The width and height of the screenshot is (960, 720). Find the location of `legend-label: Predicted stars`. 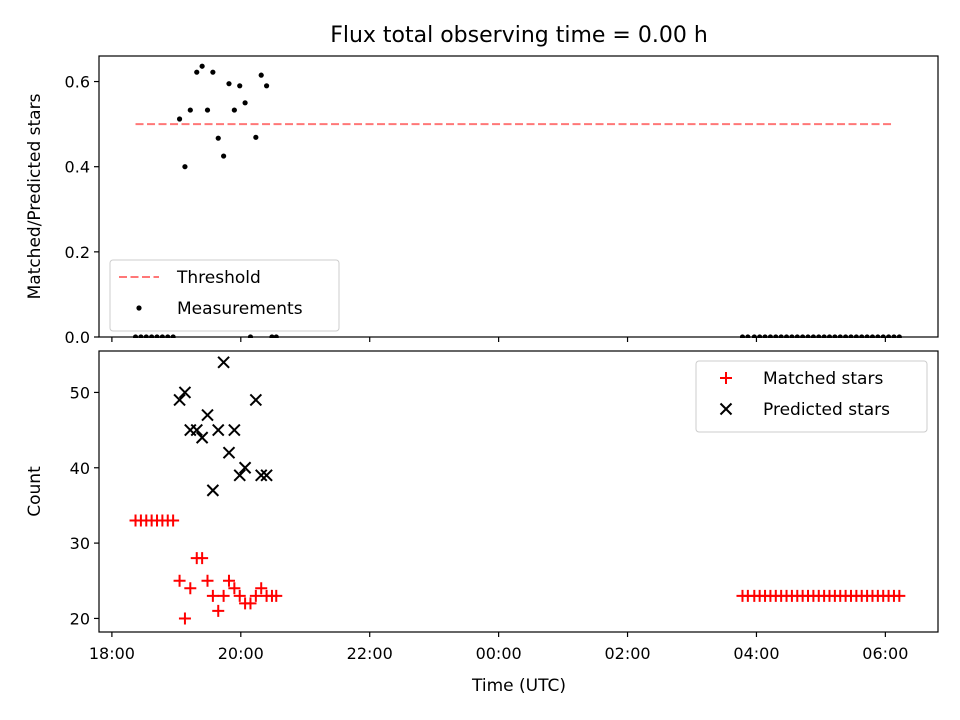

legend-label: Predicted stars is located at coordinates (826, 410).